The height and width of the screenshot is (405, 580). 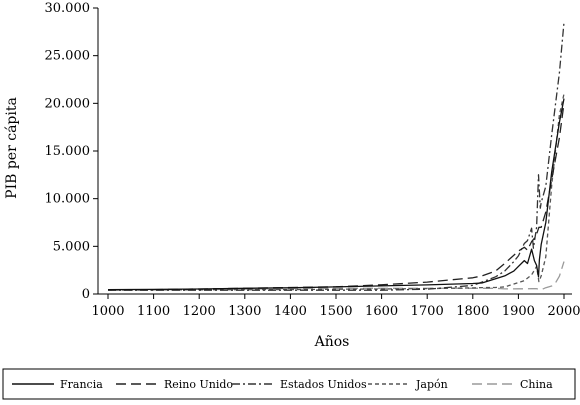 What do you see at coordinates (381, 311) in the screenshot?
I see `x-tick-label: 1600` at bounding box center [381, 311].